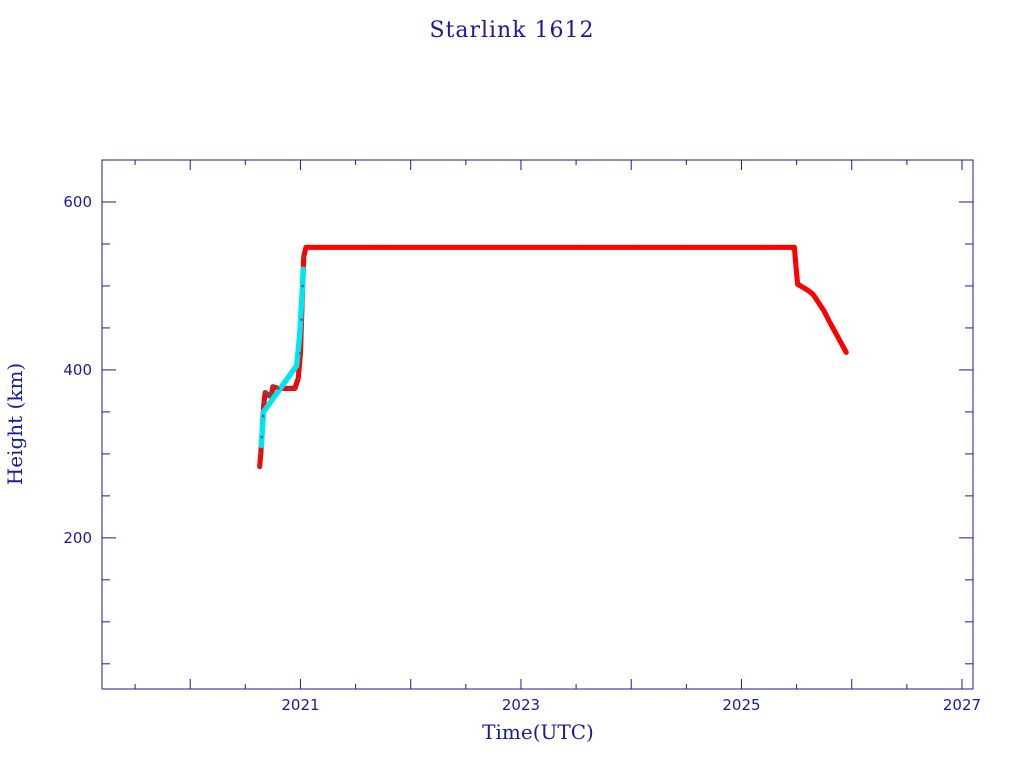 This screenshot has width=1024, height=768. Describe the element at coordinates (511, 30) in the screenshot. I see `chart-title: Starlink 1612` at that location.